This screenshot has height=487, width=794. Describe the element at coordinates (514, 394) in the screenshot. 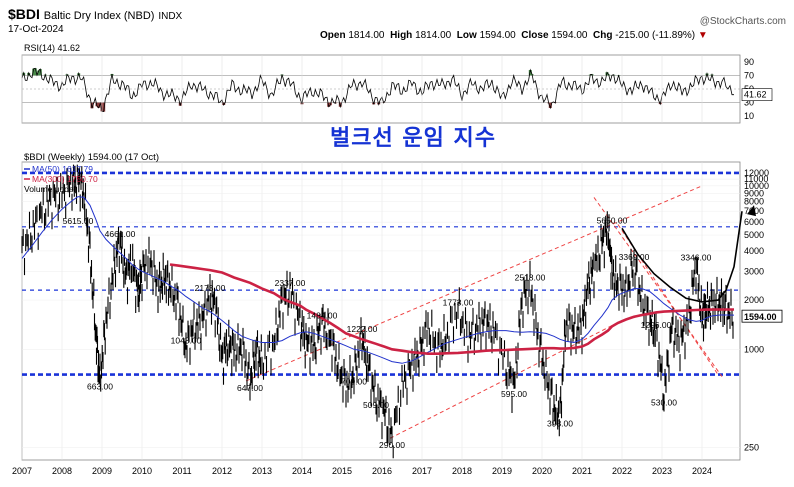

I see `annotation-label: 595.00` at that location.